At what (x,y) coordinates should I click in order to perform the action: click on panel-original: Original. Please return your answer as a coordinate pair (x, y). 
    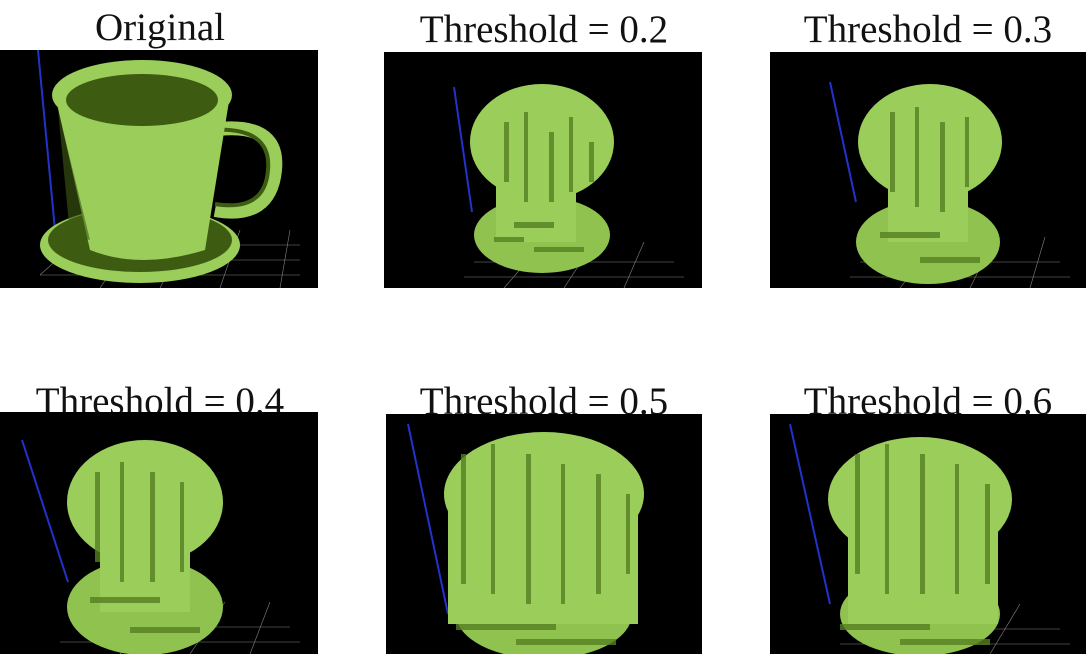
    Looking at the image, I should click on (160, 145).